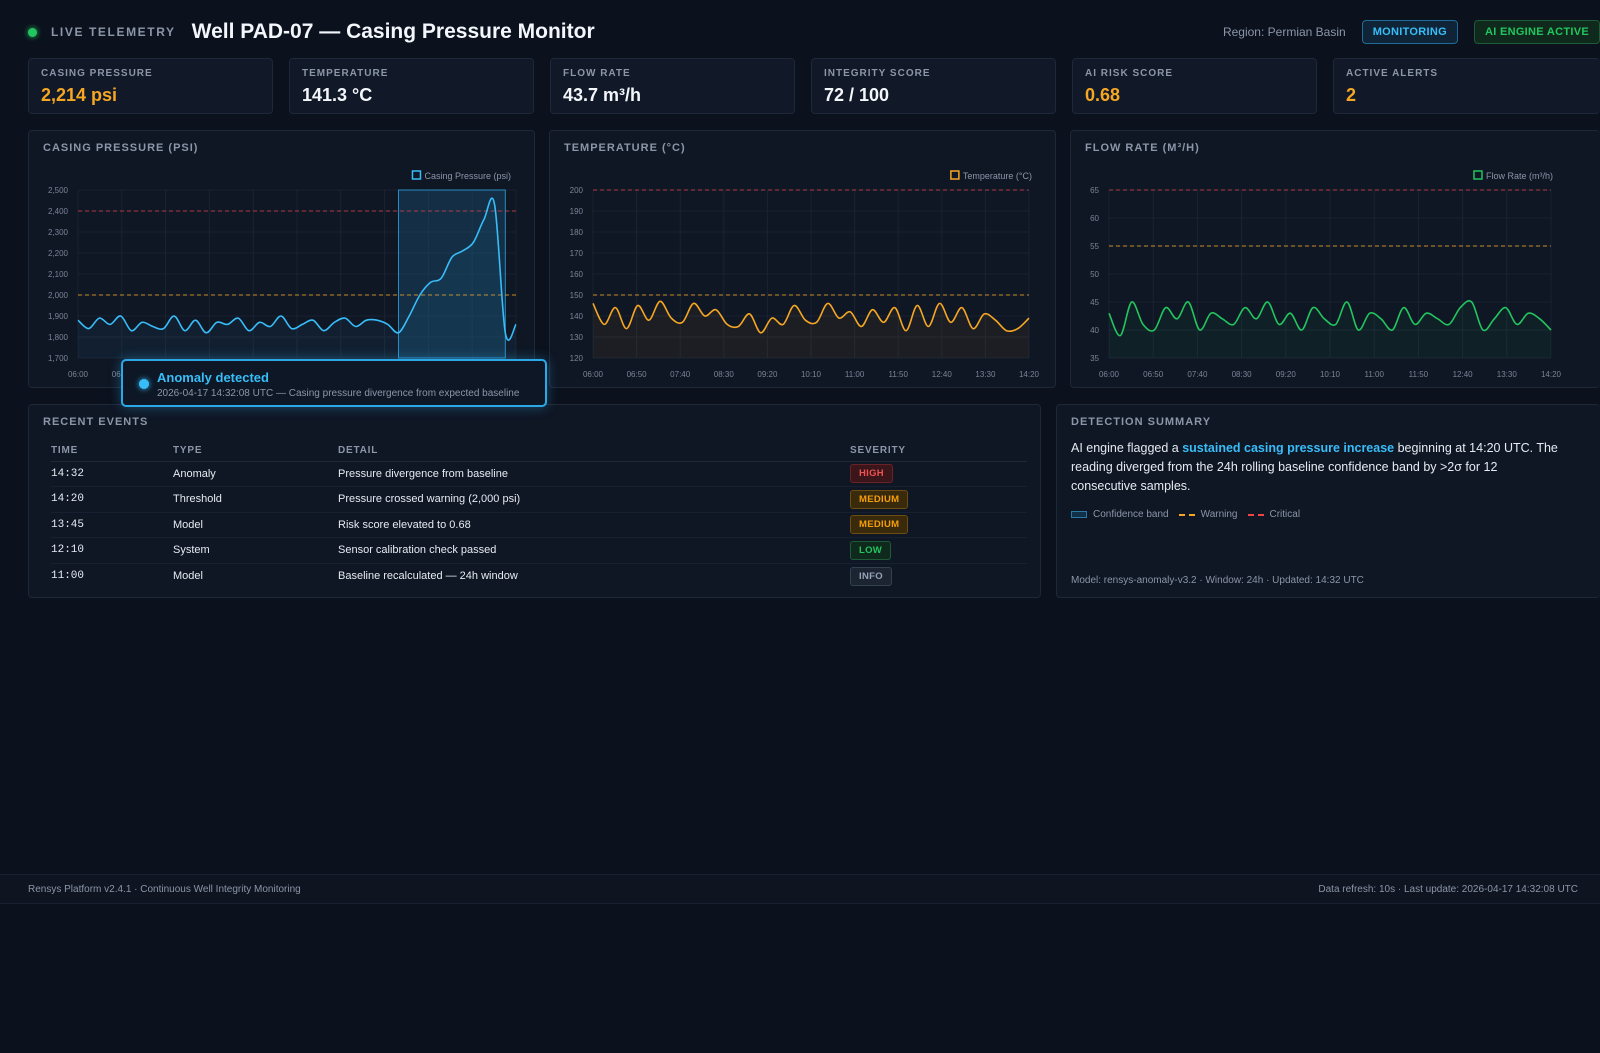 The width and height of the screenshot is (1600, 1053). I want to click on event-type: Threshold, so click(255, 499).